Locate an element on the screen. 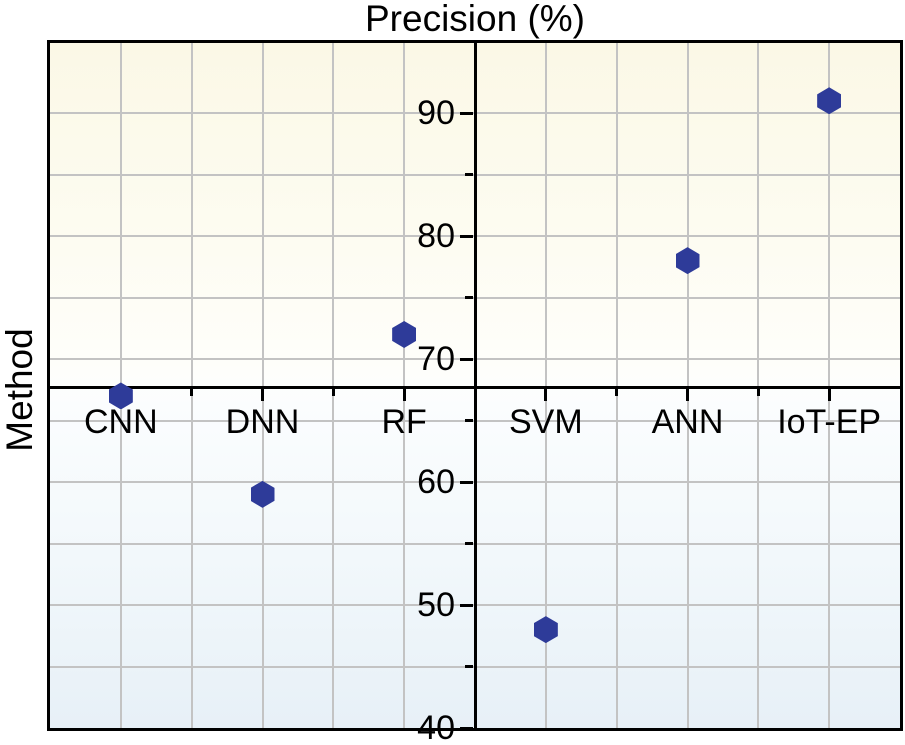 This screenshot has width=905, height=745. data-point-svm is located at coordinates (545, 630).